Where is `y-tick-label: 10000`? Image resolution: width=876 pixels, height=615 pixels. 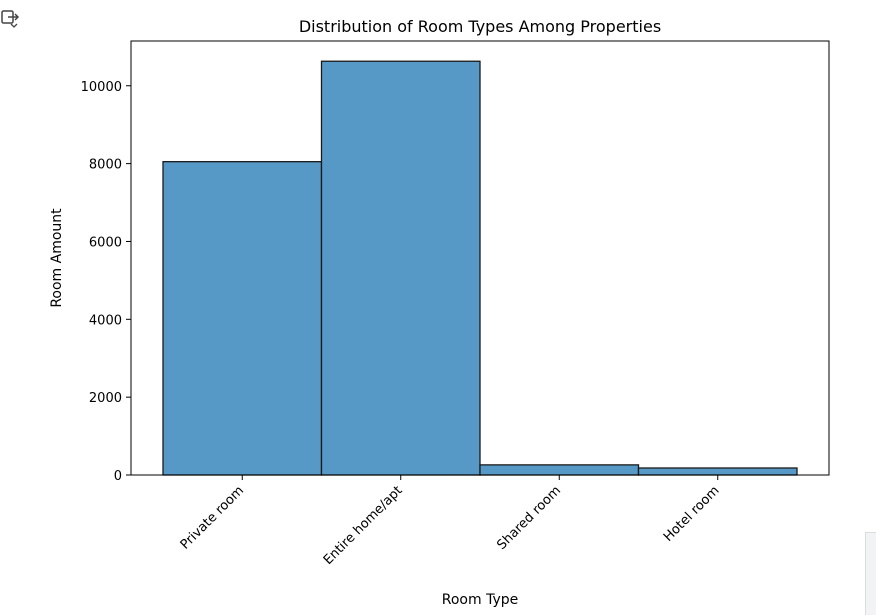 y-tick-label: 10000 is located at coordinates (101, 87).